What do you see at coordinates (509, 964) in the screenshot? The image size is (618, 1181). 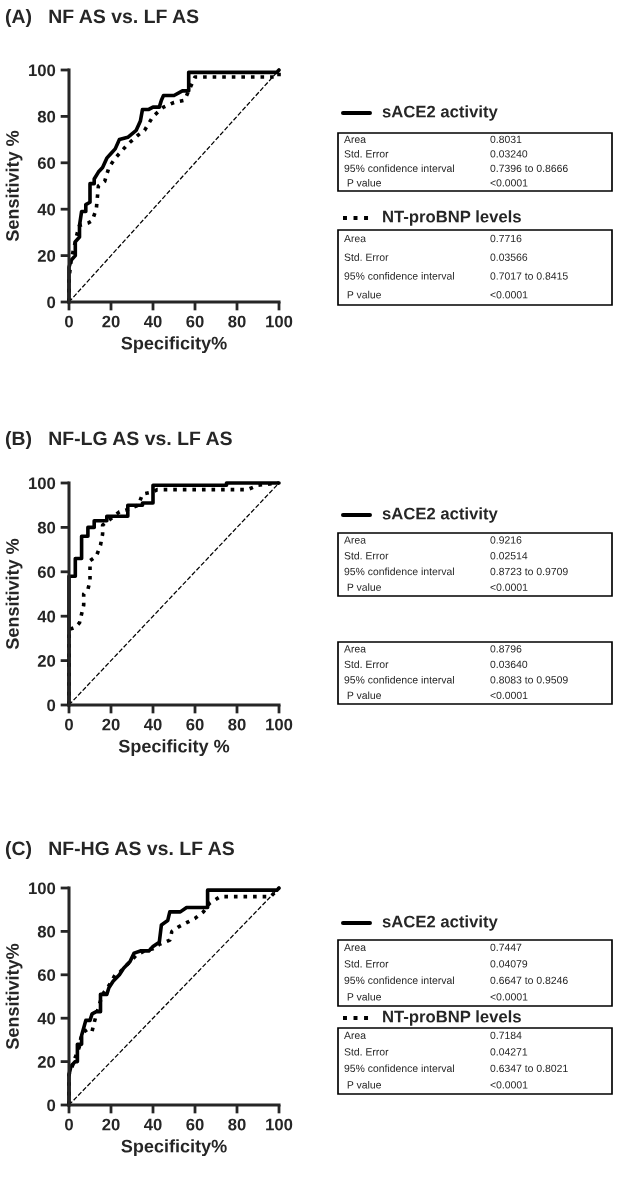 I see `text: 0.04079` at bounding box center [509, 964].